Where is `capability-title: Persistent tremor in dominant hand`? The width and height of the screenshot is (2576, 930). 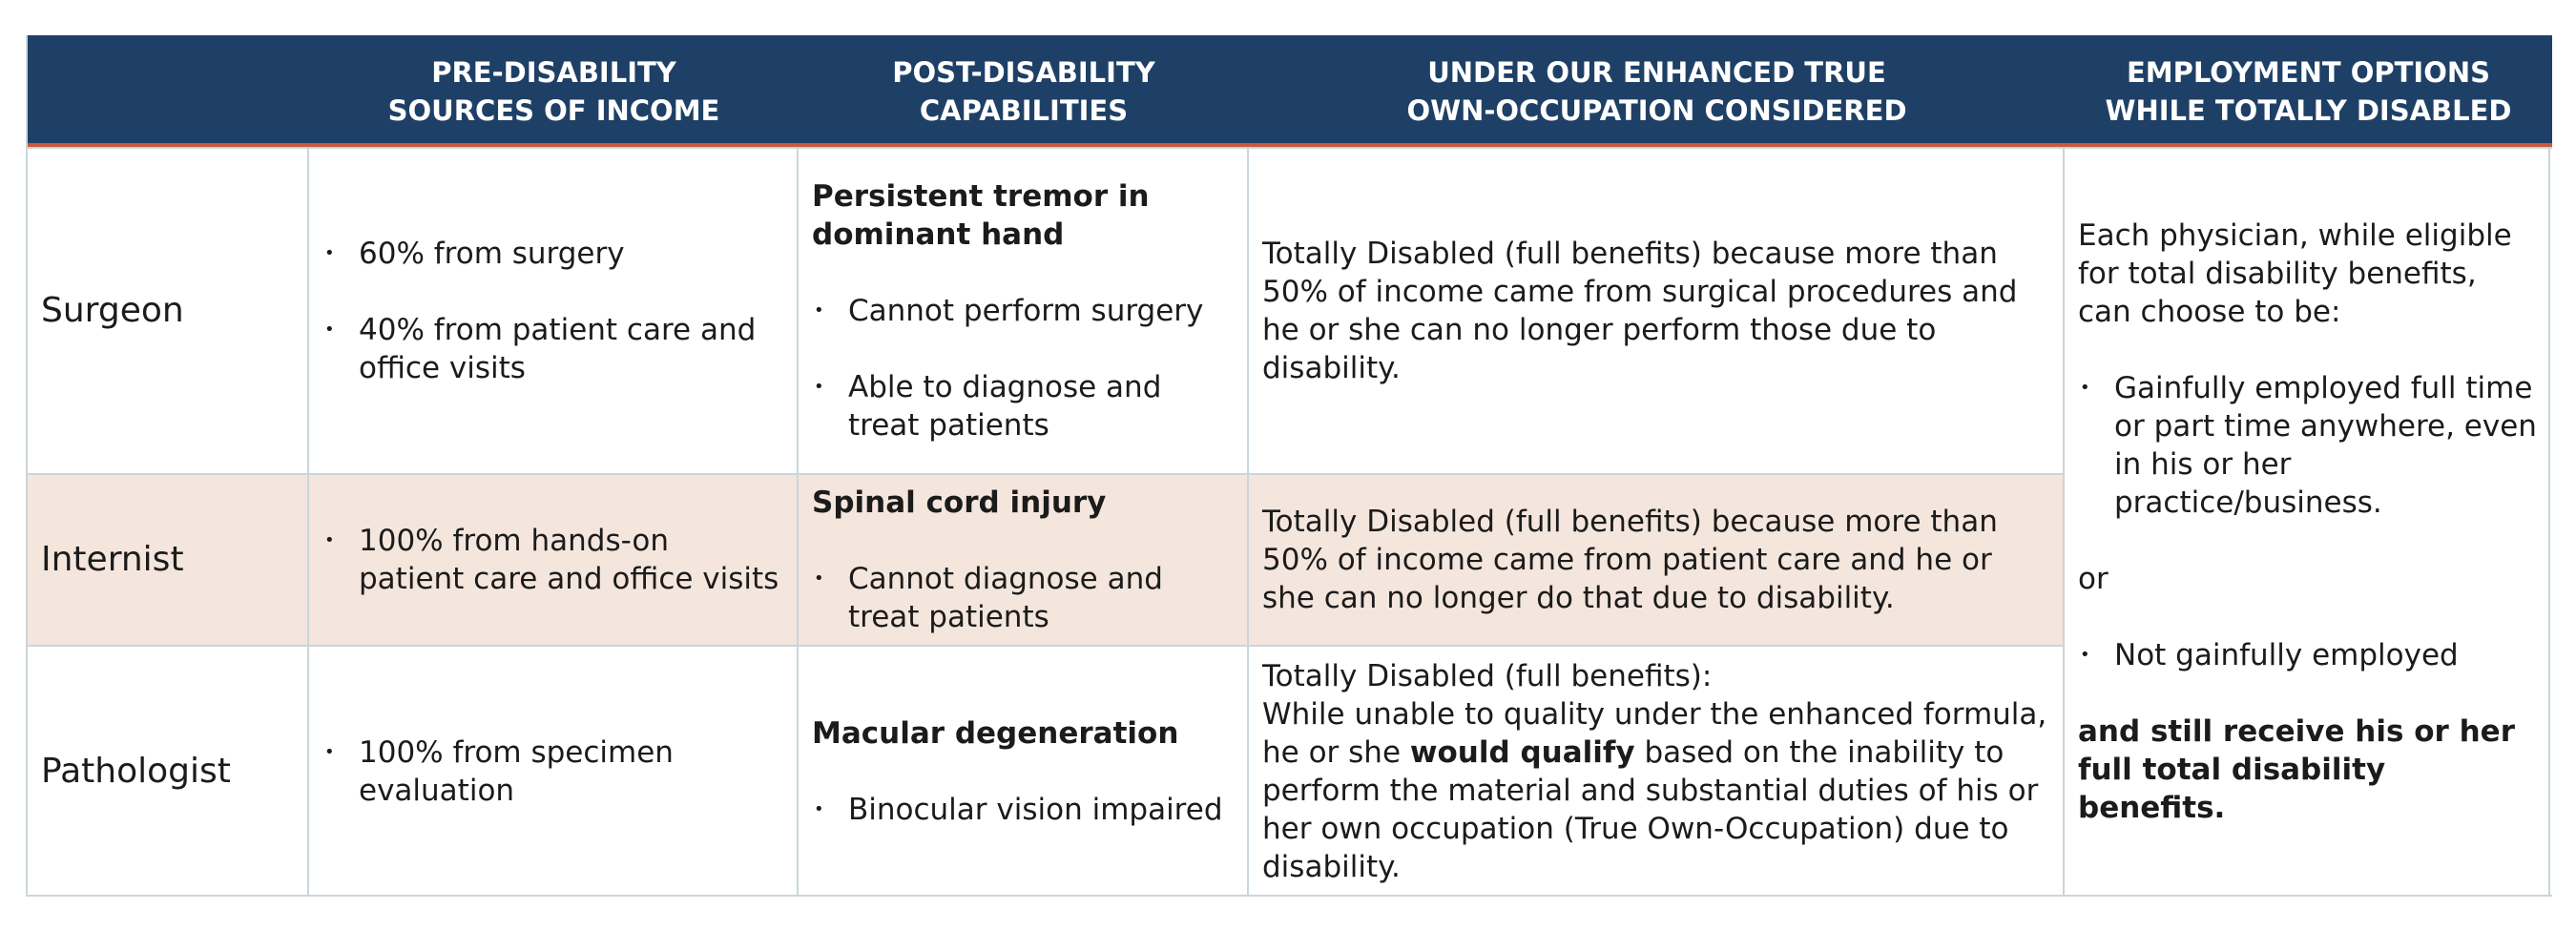
capability-title: Persistent tremor in dominant hand is located at coordinates (981, 215).